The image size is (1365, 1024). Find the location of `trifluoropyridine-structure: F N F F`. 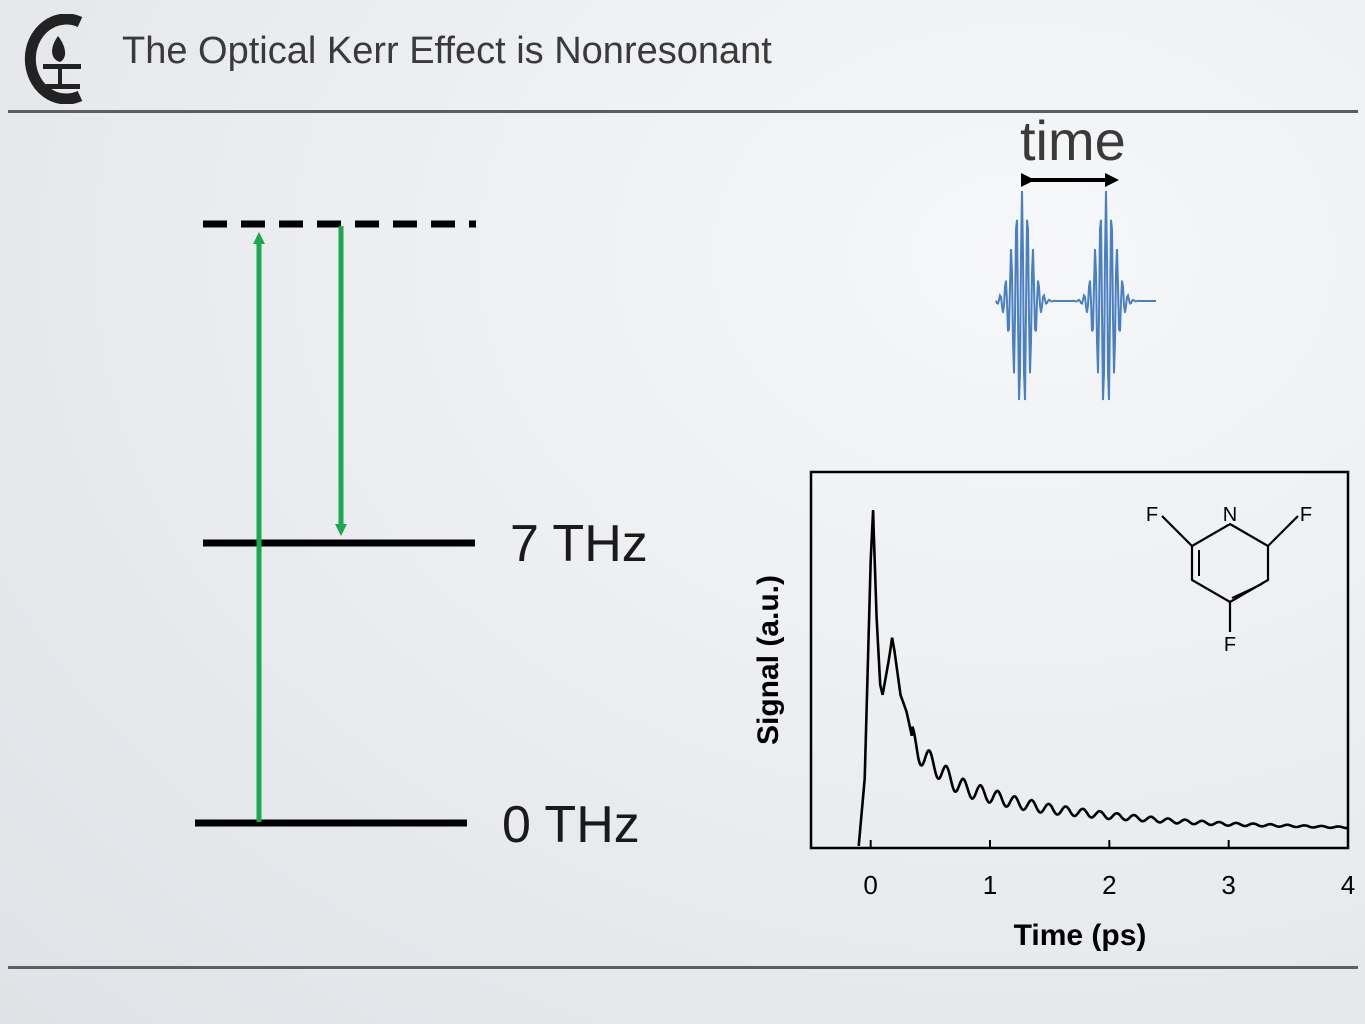

trifluoropyridine-structure: F N F F is located at coordinates (1229, 578).